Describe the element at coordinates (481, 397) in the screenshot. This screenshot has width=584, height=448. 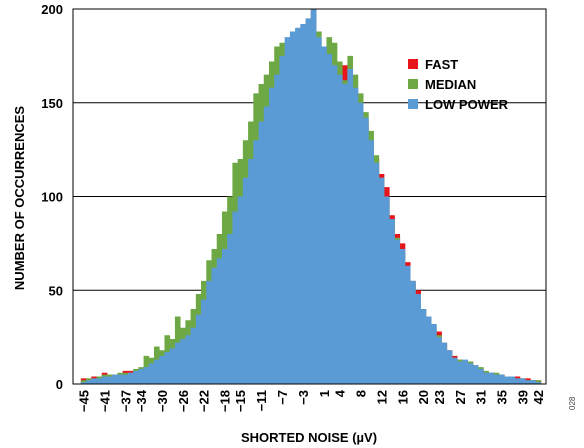
I see `x-tick-label: 31` at that location.